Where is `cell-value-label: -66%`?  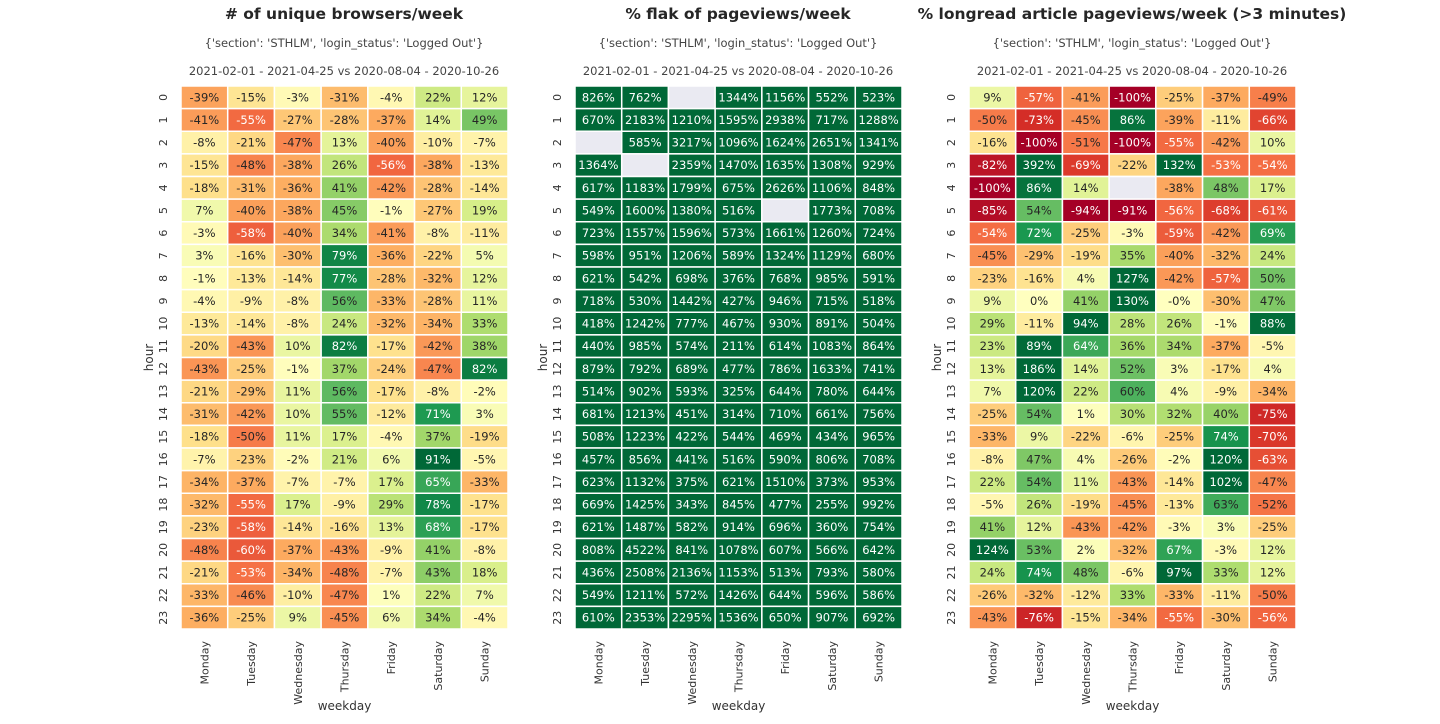
cell-value-label: -66% is located at coordinates (1273, 120).